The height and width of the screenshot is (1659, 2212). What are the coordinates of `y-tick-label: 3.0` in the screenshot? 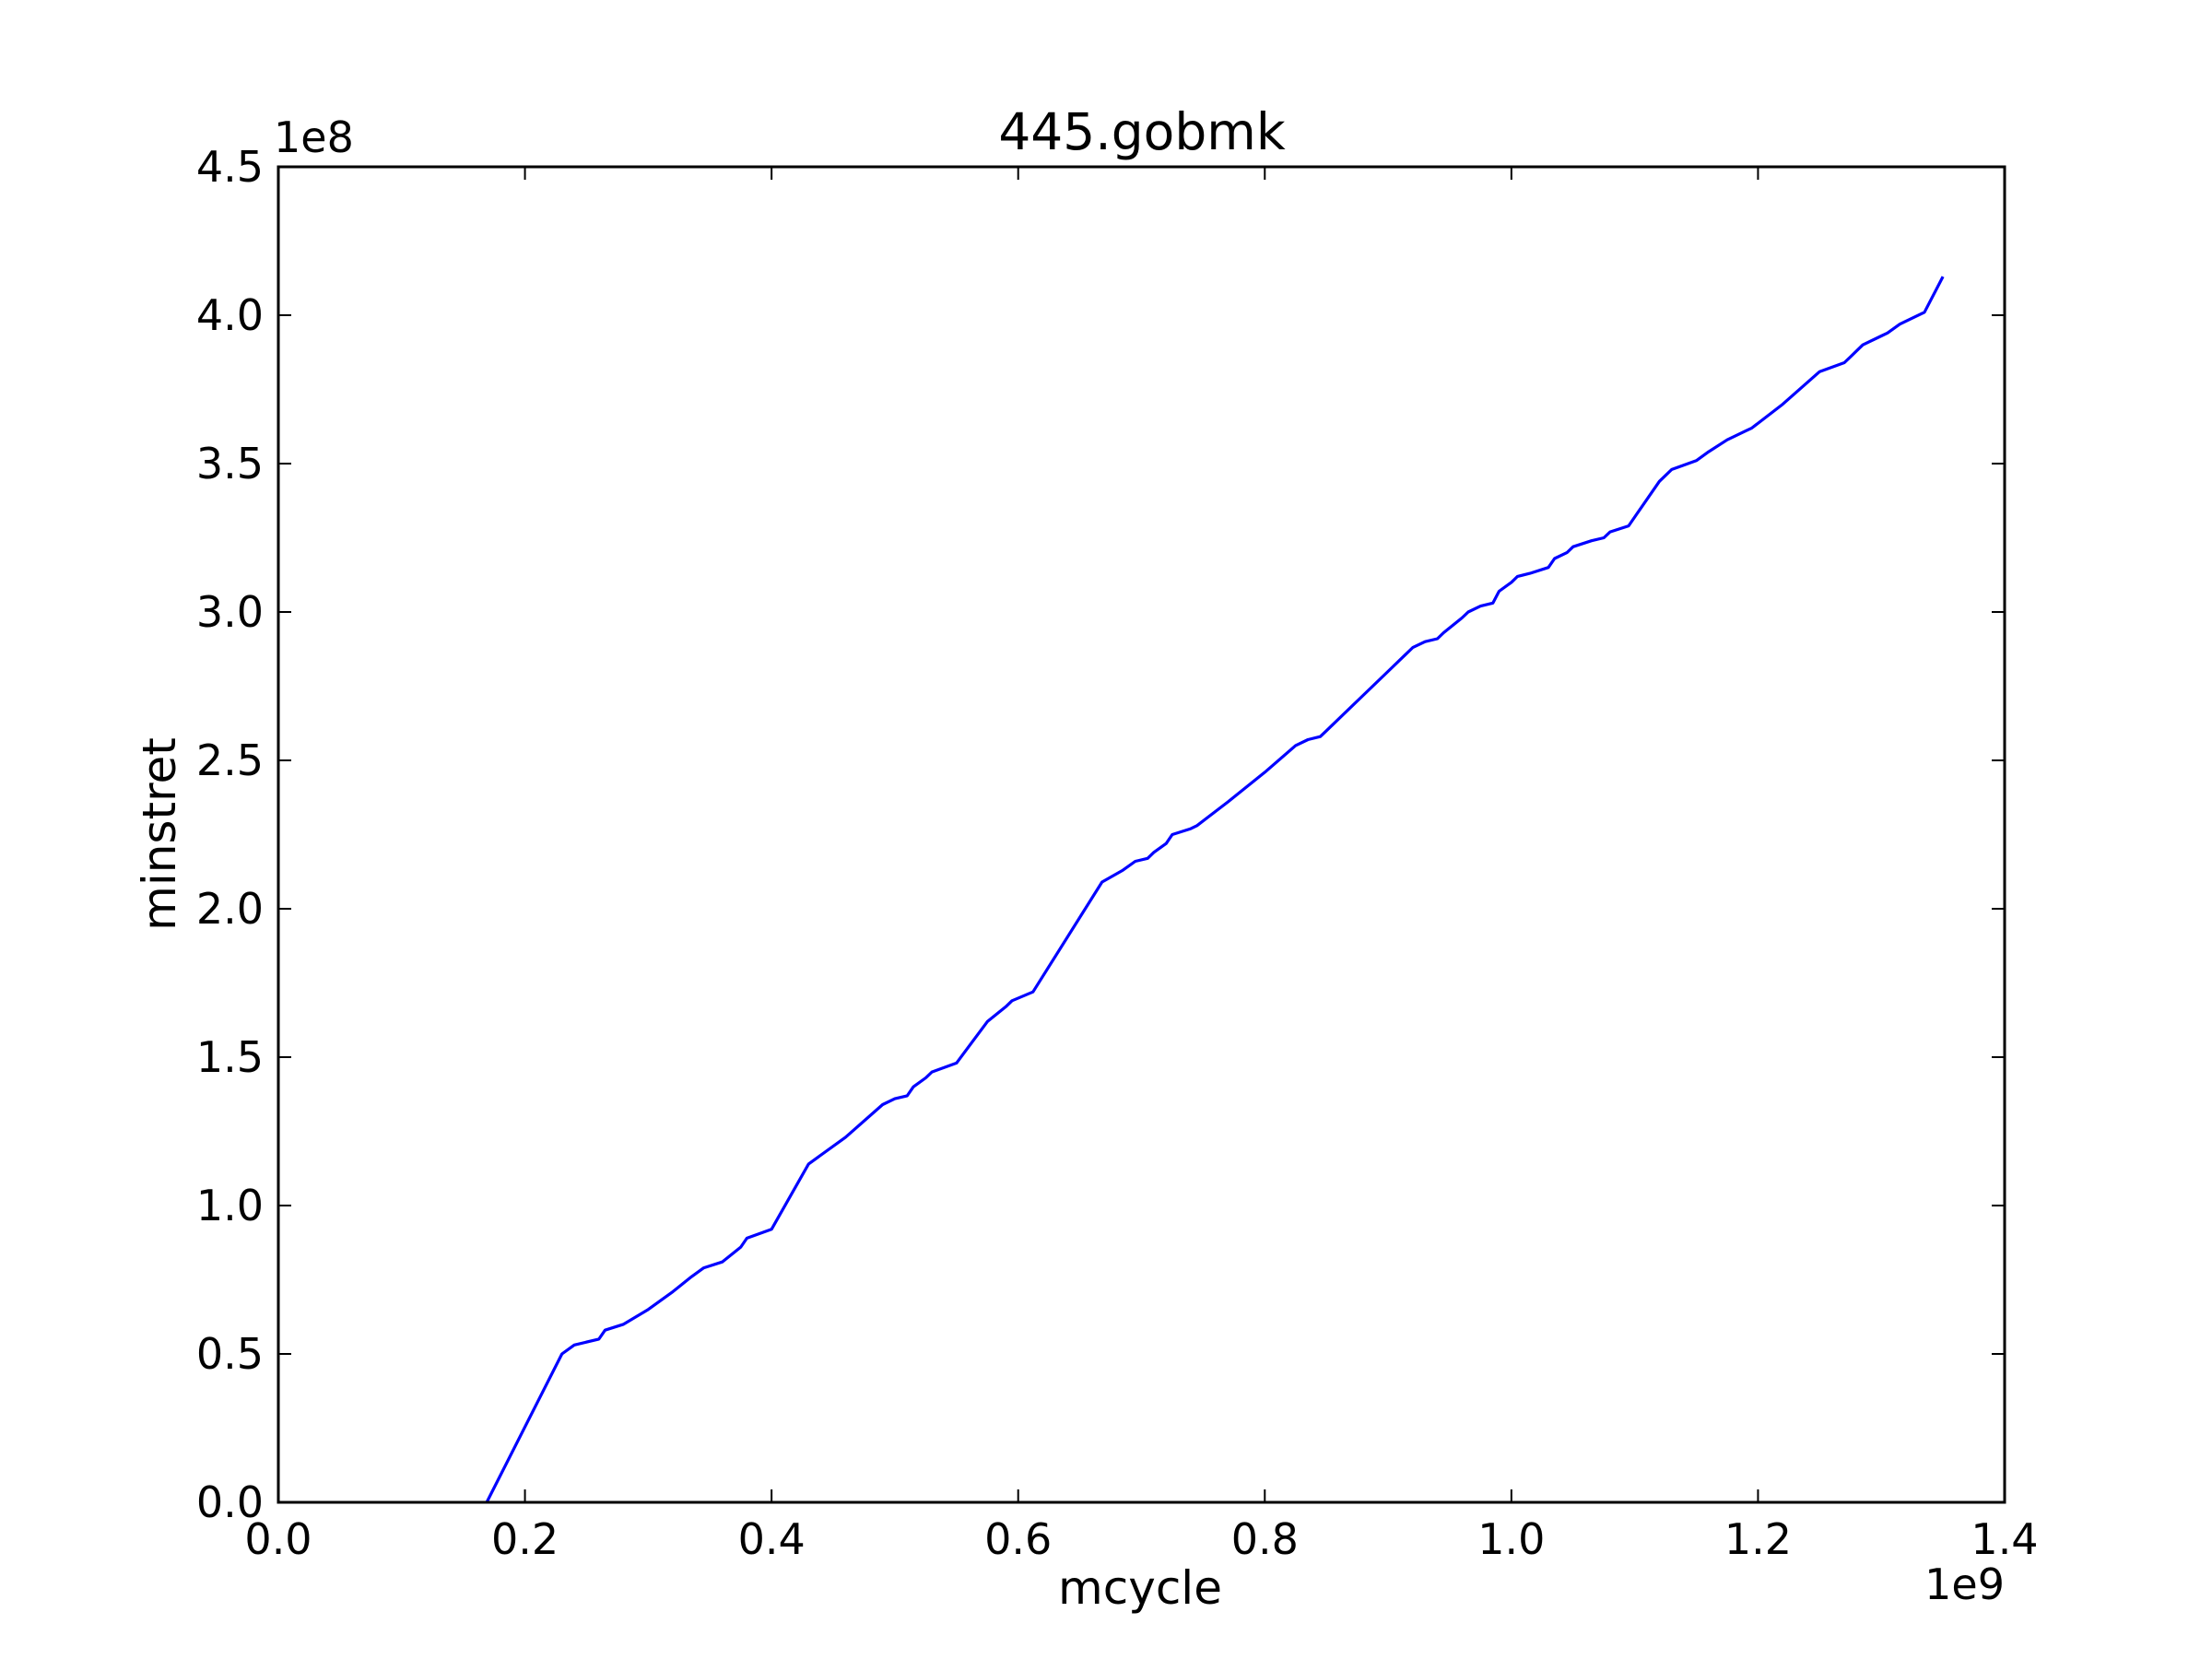 It's located at (230, 612).